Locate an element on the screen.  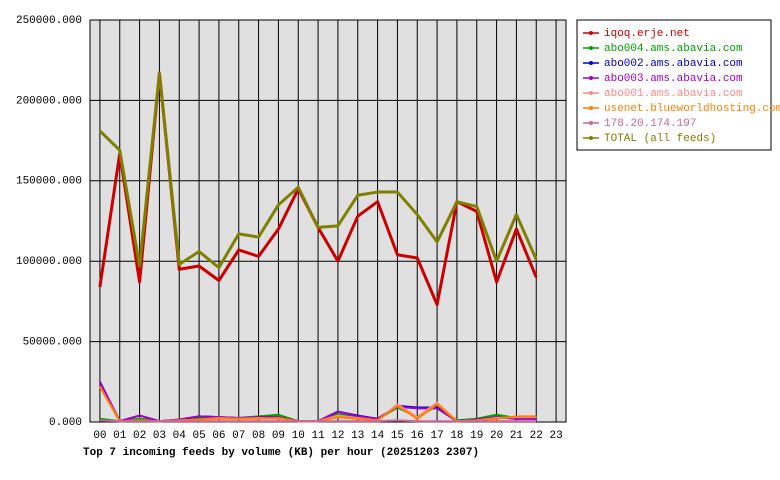
x-tick-label: 00 is located at coordinates (99, 436).